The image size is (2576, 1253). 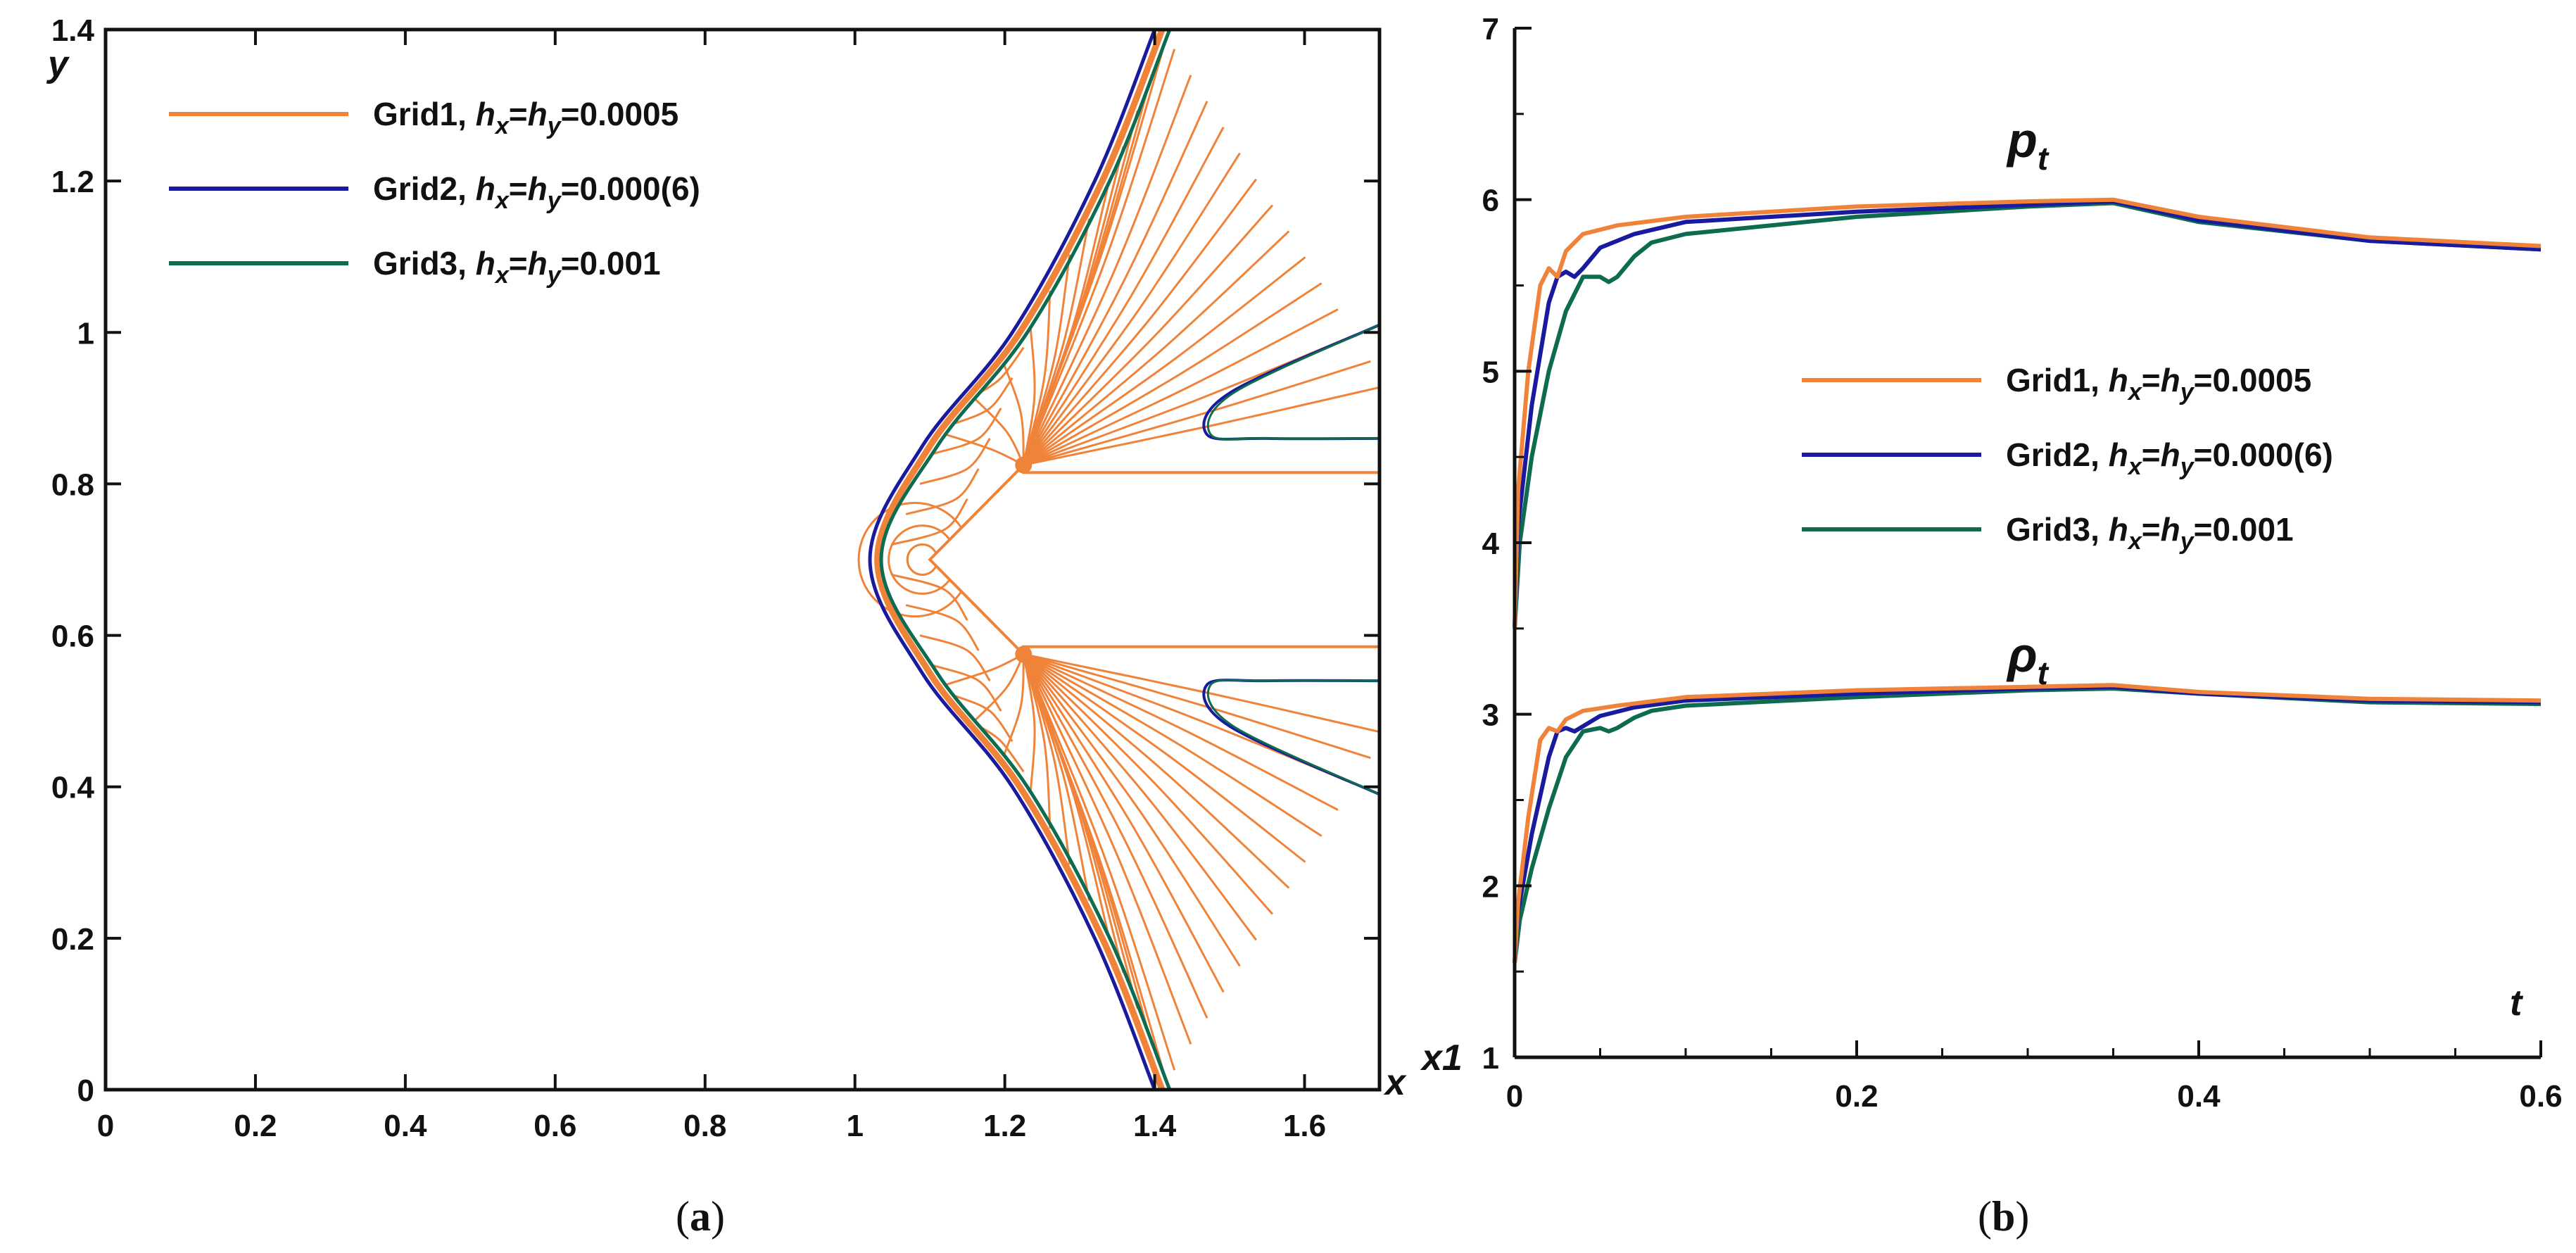 What do you see at coordinates (73, 788) in the screenshot?
I see `y-tick-label: 0.4` at bounding box center [73, 788].